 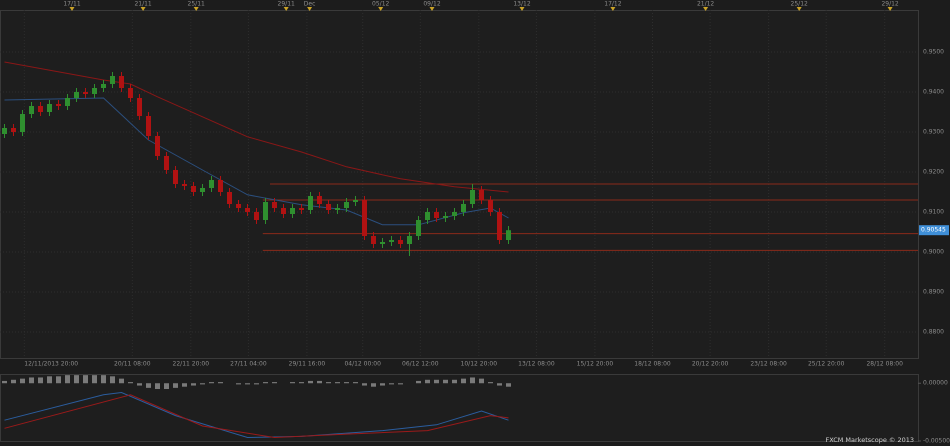 I want to click on top-tick-label: 25/12, so click(x=799, y=4).